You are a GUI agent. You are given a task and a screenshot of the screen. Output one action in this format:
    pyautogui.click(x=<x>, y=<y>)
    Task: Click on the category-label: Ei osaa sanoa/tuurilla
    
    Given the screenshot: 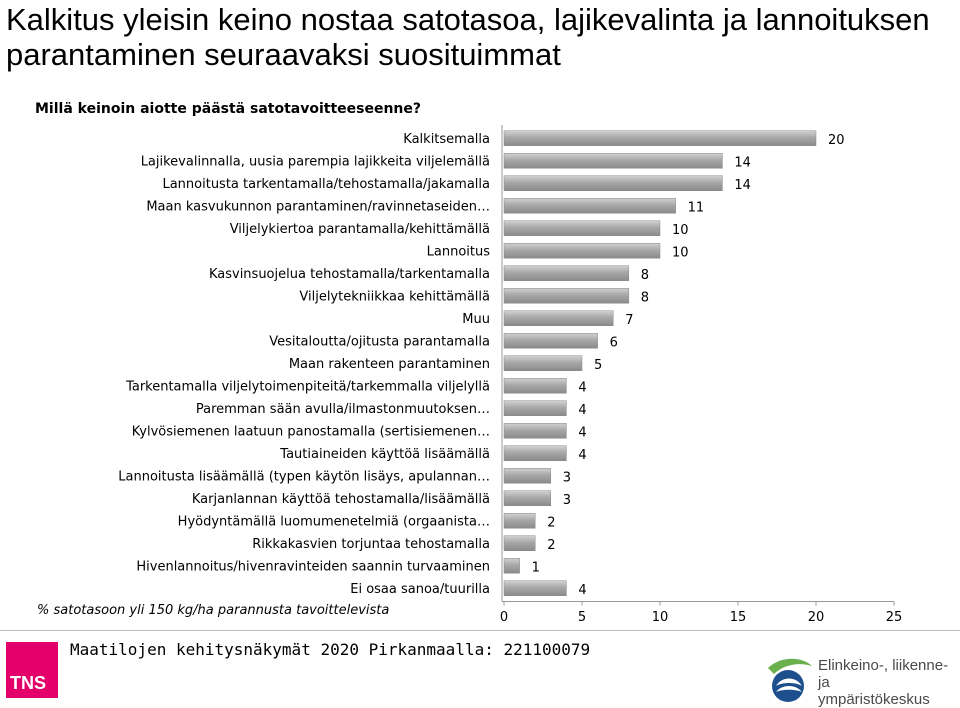 What is the action you would take?
    pyautogui.click(x=420, y=589)
    